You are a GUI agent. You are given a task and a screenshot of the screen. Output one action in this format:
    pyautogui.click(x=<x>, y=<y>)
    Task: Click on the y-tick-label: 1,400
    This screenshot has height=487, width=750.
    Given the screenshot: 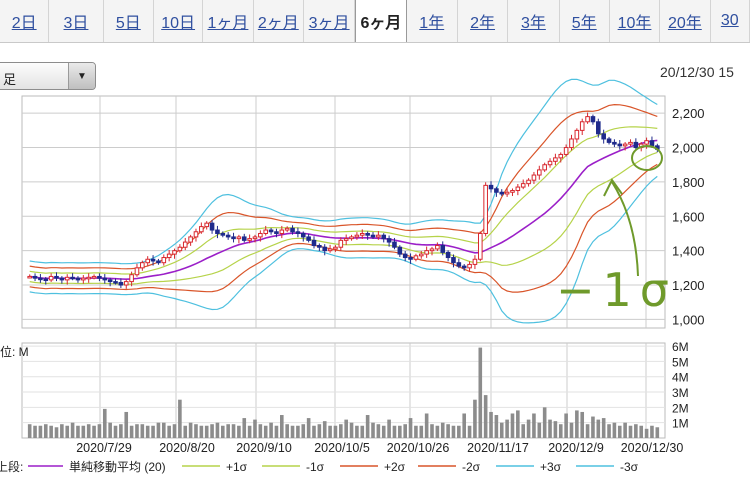 What is the action you would take?
    pyautogui.click(x=688, y=251)
    